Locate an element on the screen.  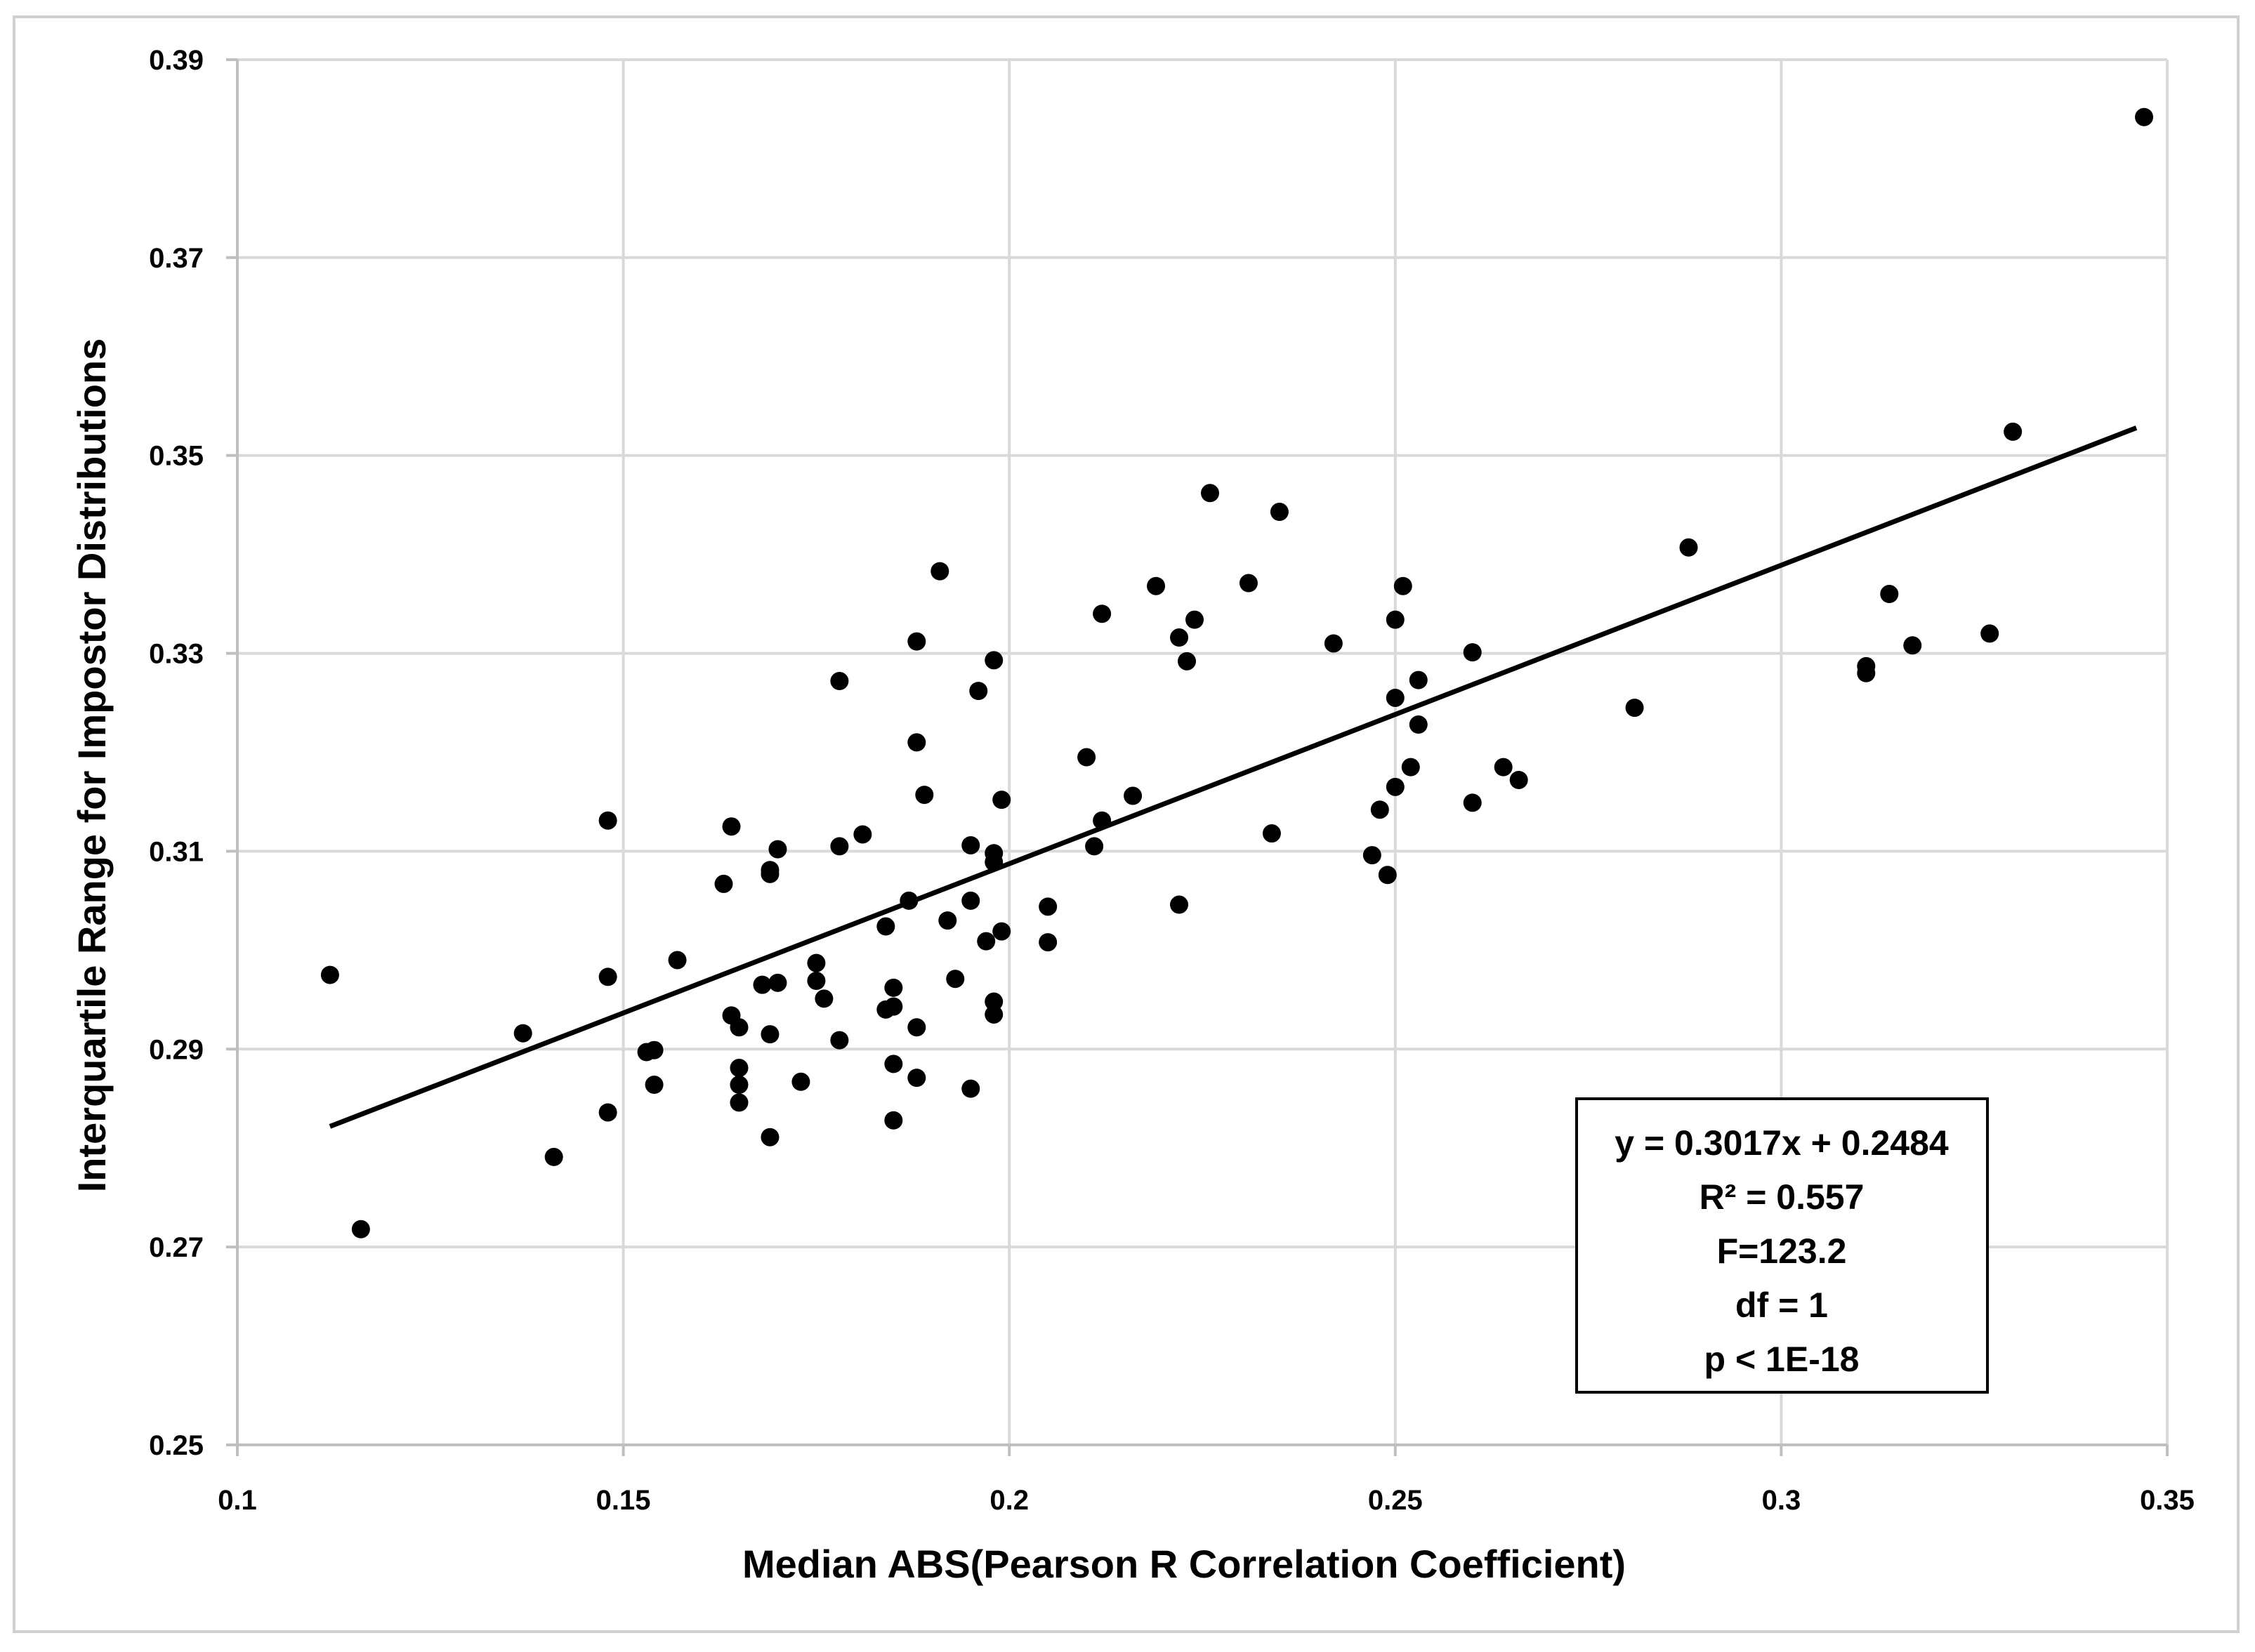
stats-df: df = 1 is located at coordinates (1781, 1305).